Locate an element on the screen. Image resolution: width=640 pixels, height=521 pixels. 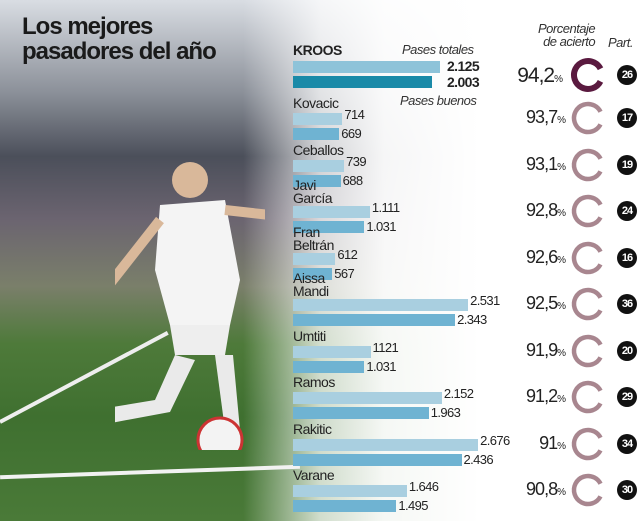
player-name: Fran Beltrán is located at coordinates (313, 239).